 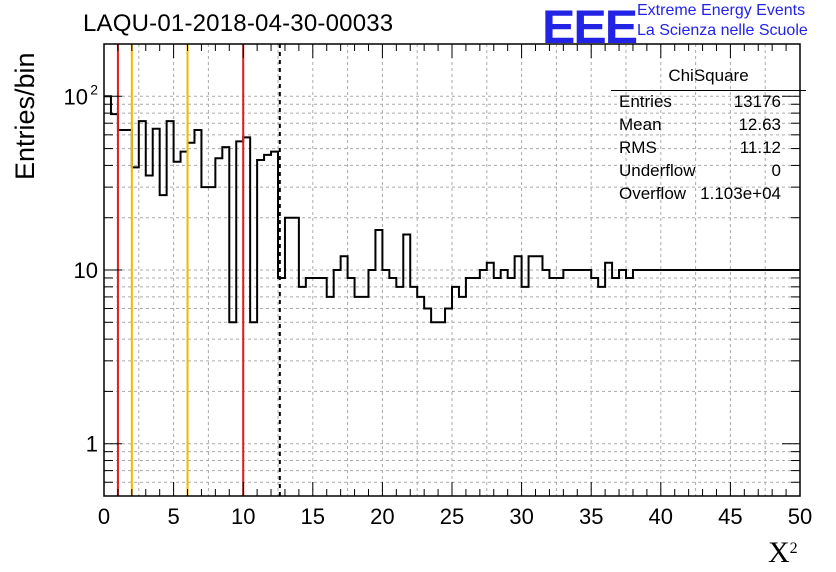 What do you see at coordinates (661, 516) in the screenshot?
I see `x-tick-label: 40` at bounding box center [661, 516].